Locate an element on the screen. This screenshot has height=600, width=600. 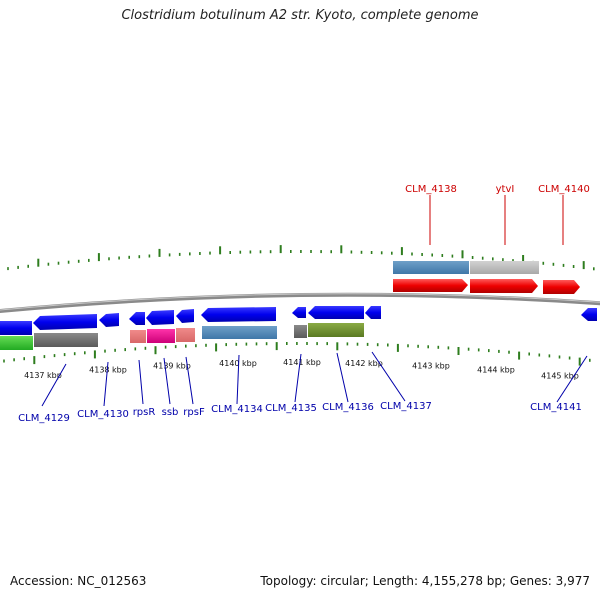
scale-label: 4142 kbp is located at coordinates (364, 363).